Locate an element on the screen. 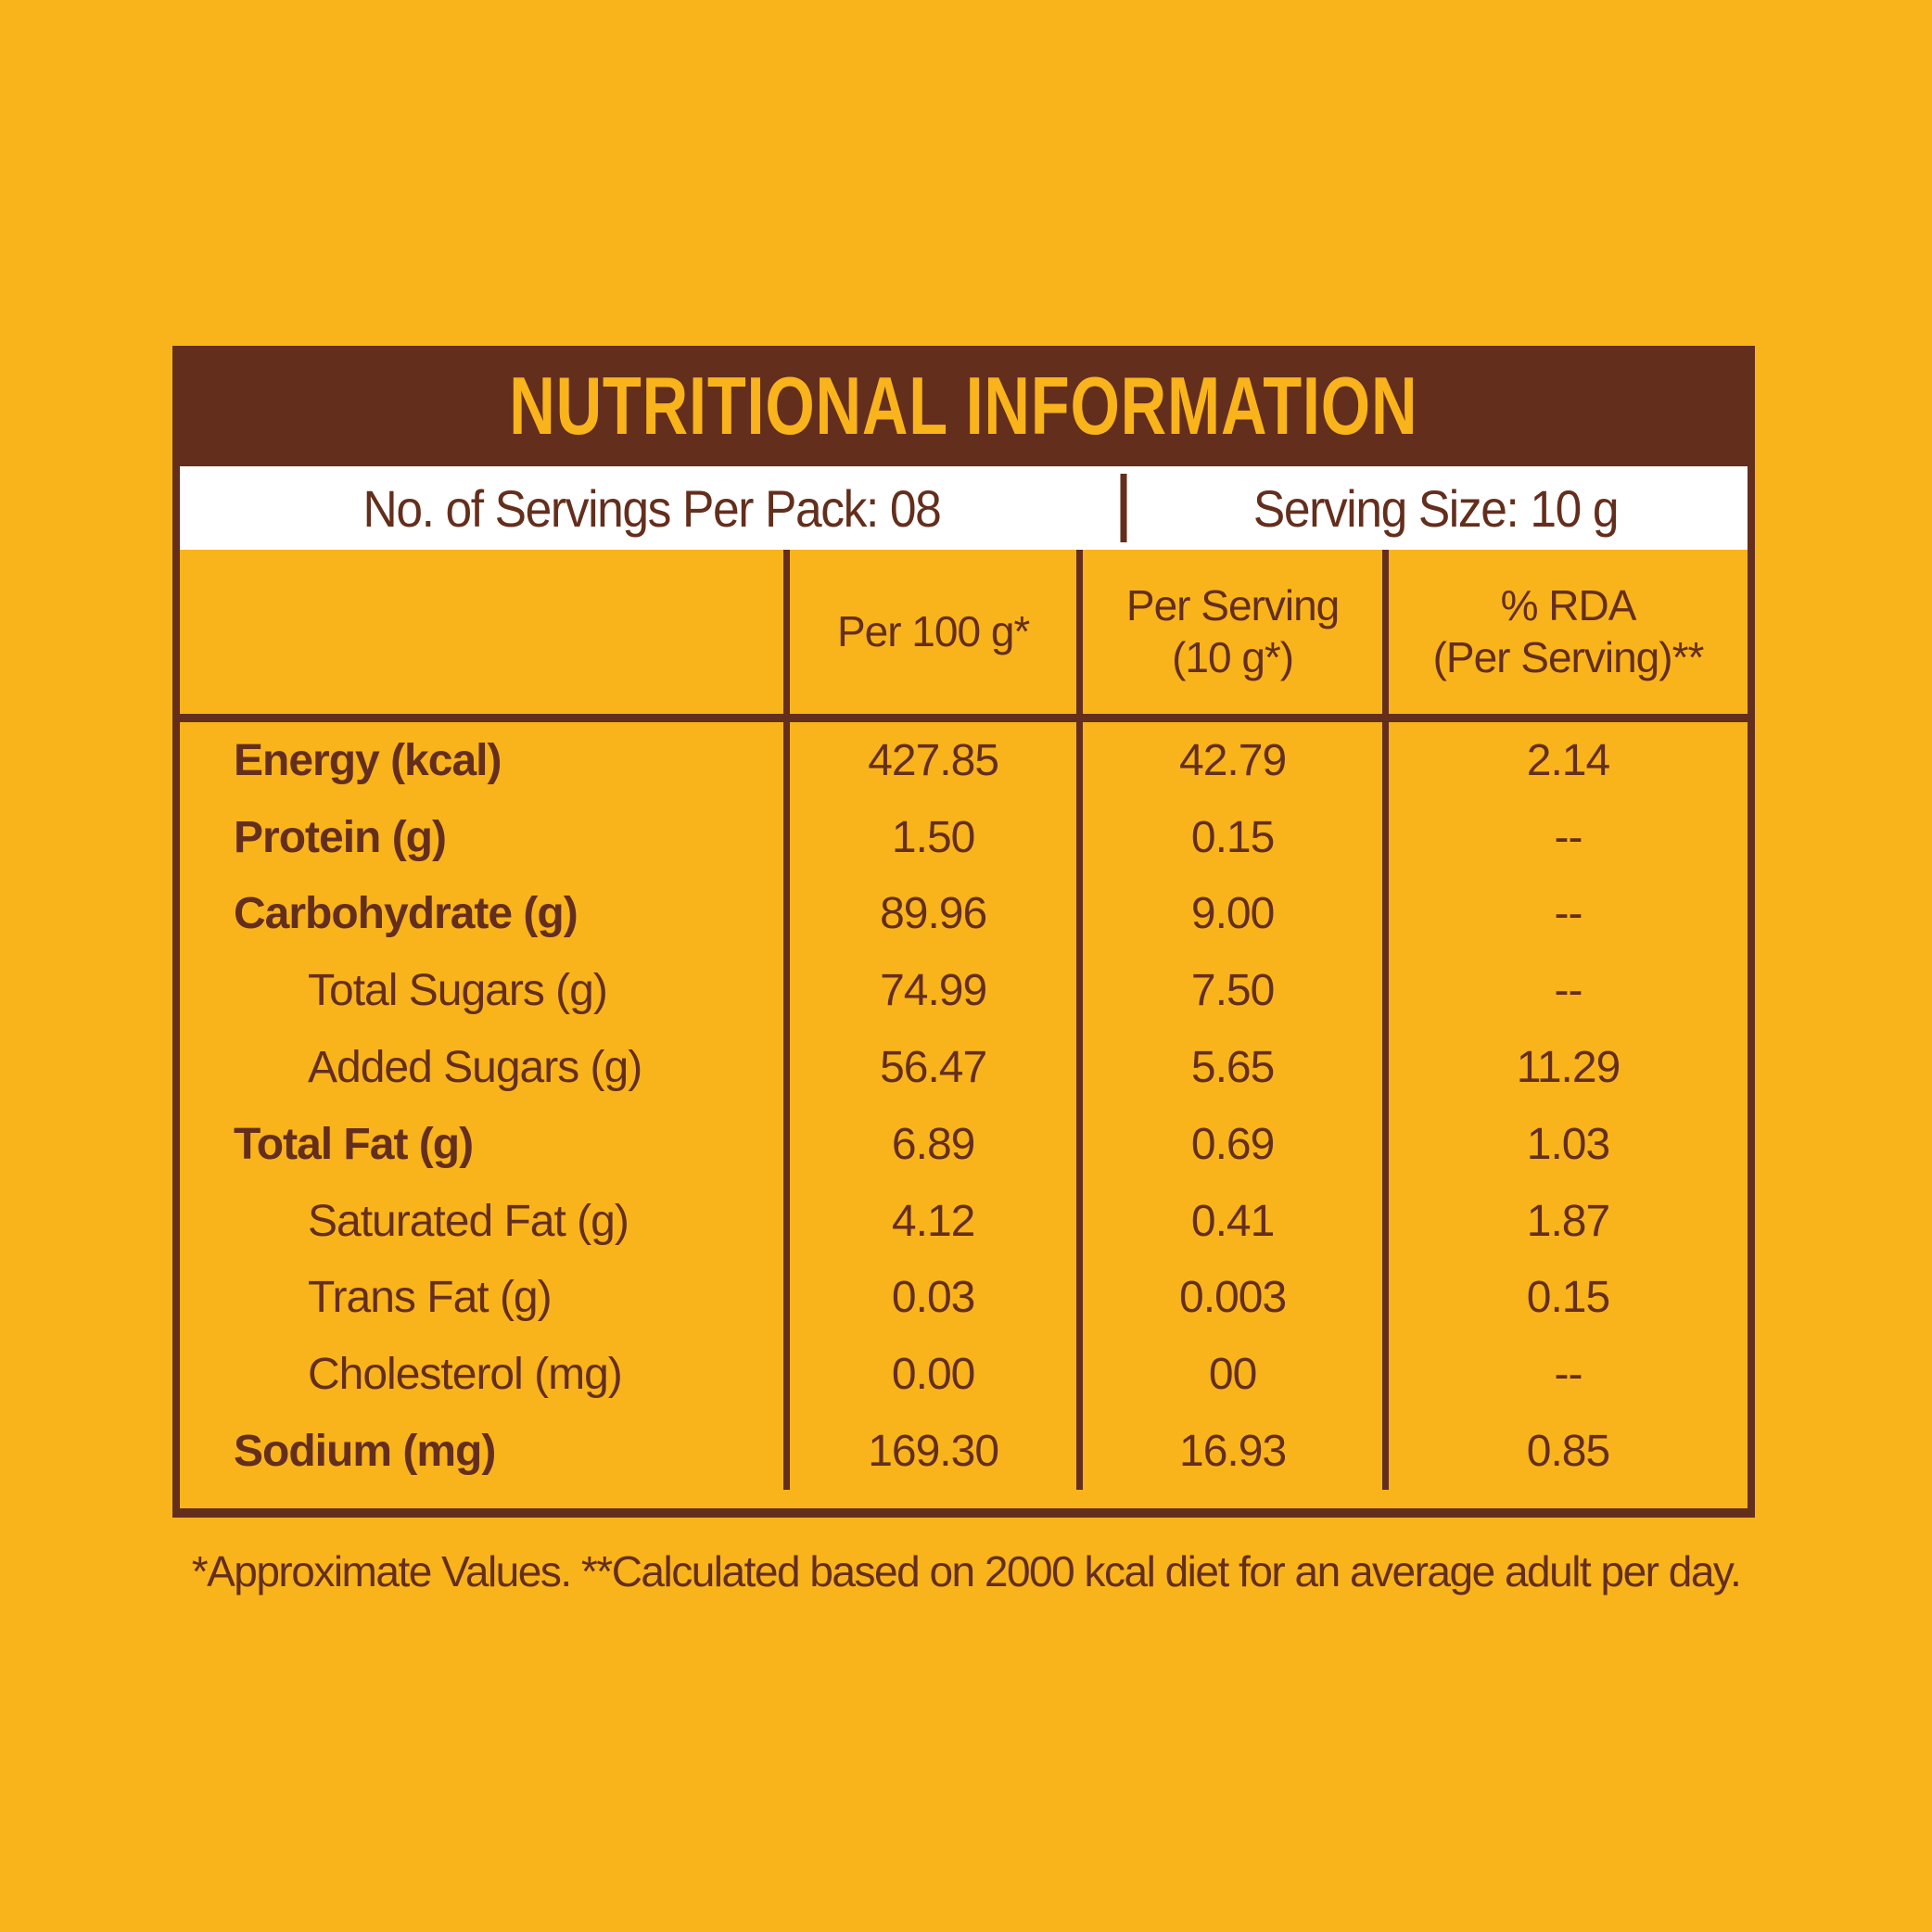 Image resolution: width=1932 pixels, height=1932 pixels. table-row-total-sugars: Total Sugars (g) 74.99 7.50 -- is located at coordinates (964, 991).